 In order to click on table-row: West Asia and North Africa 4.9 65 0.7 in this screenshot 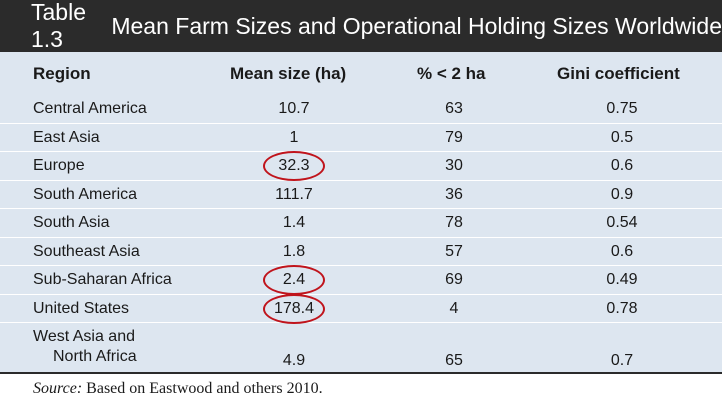, I will do `click(361, 350)`.